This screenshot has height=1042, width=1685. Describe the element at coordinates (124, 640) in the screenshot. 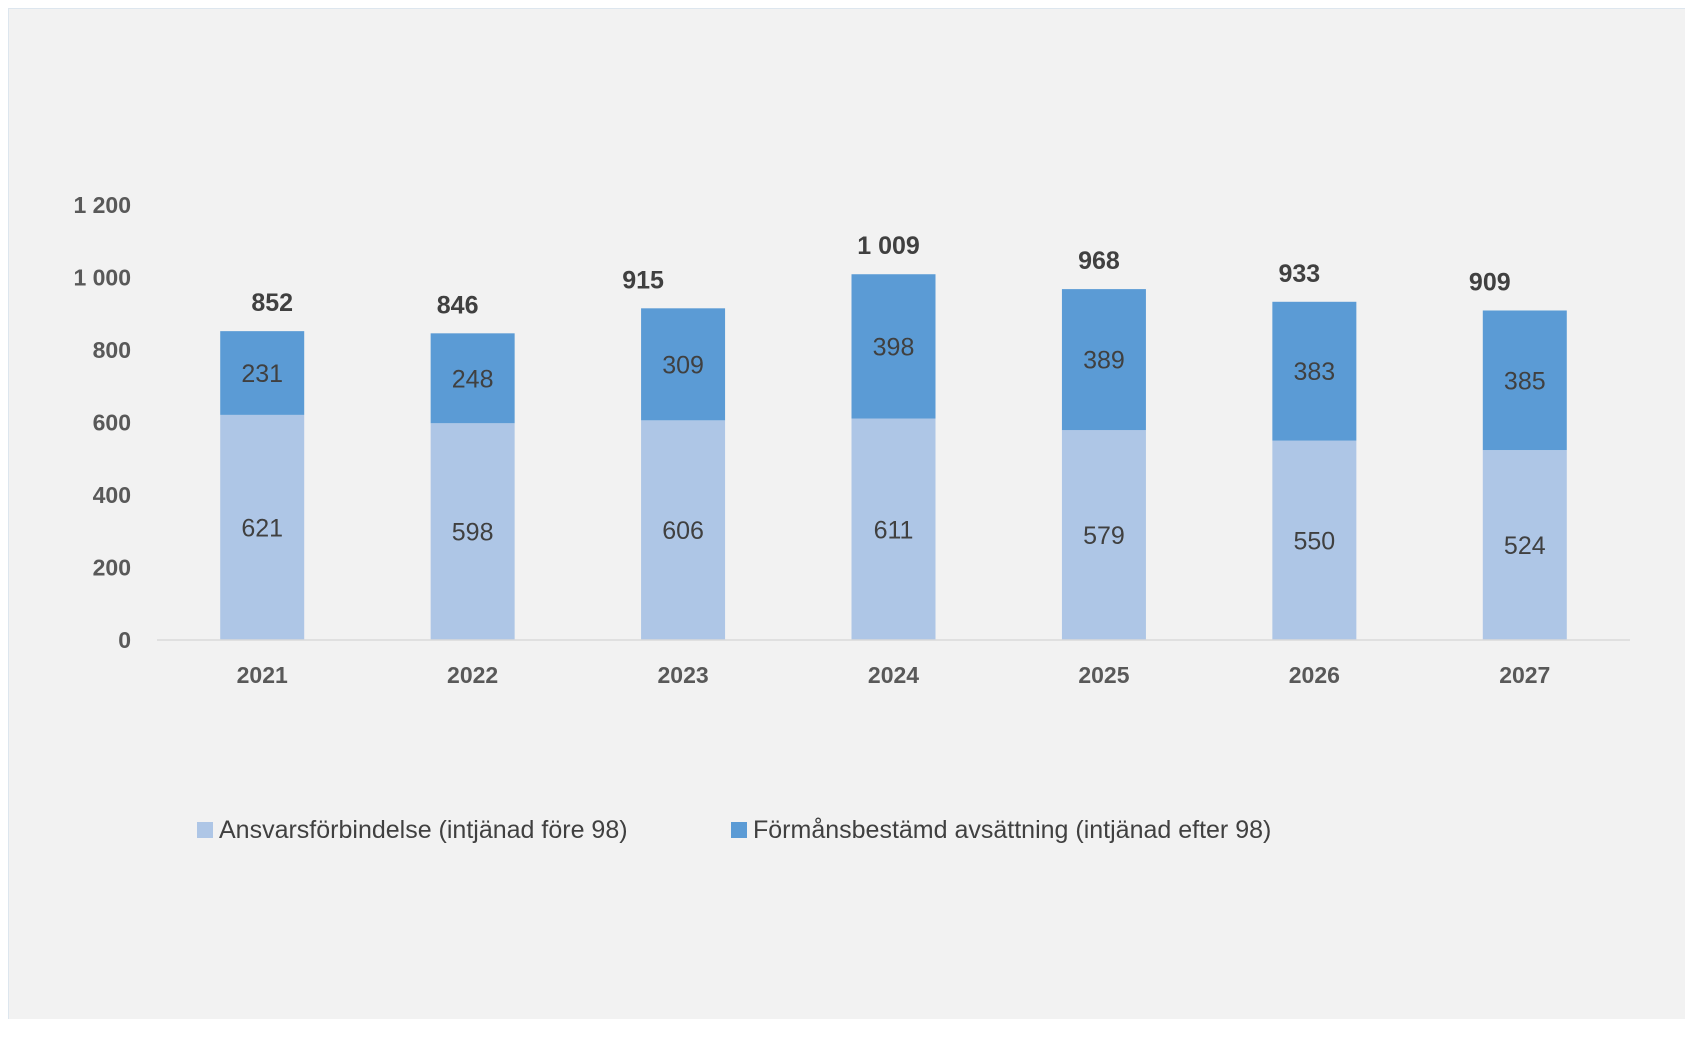

I see `y-tick-label: 0` at that location.